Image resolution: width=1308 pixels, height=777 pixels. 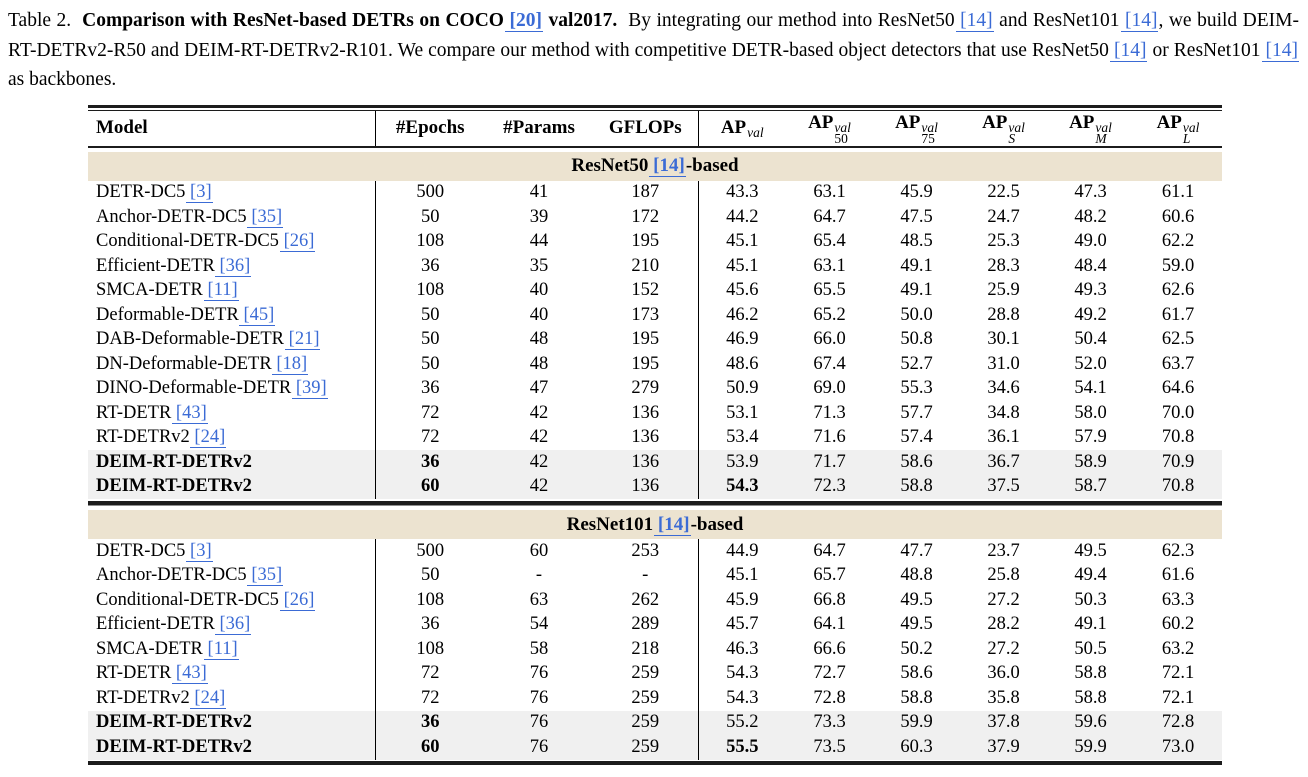 I want to click on model-name: DN-Deformable-DETR, so click(x=184, y=363).